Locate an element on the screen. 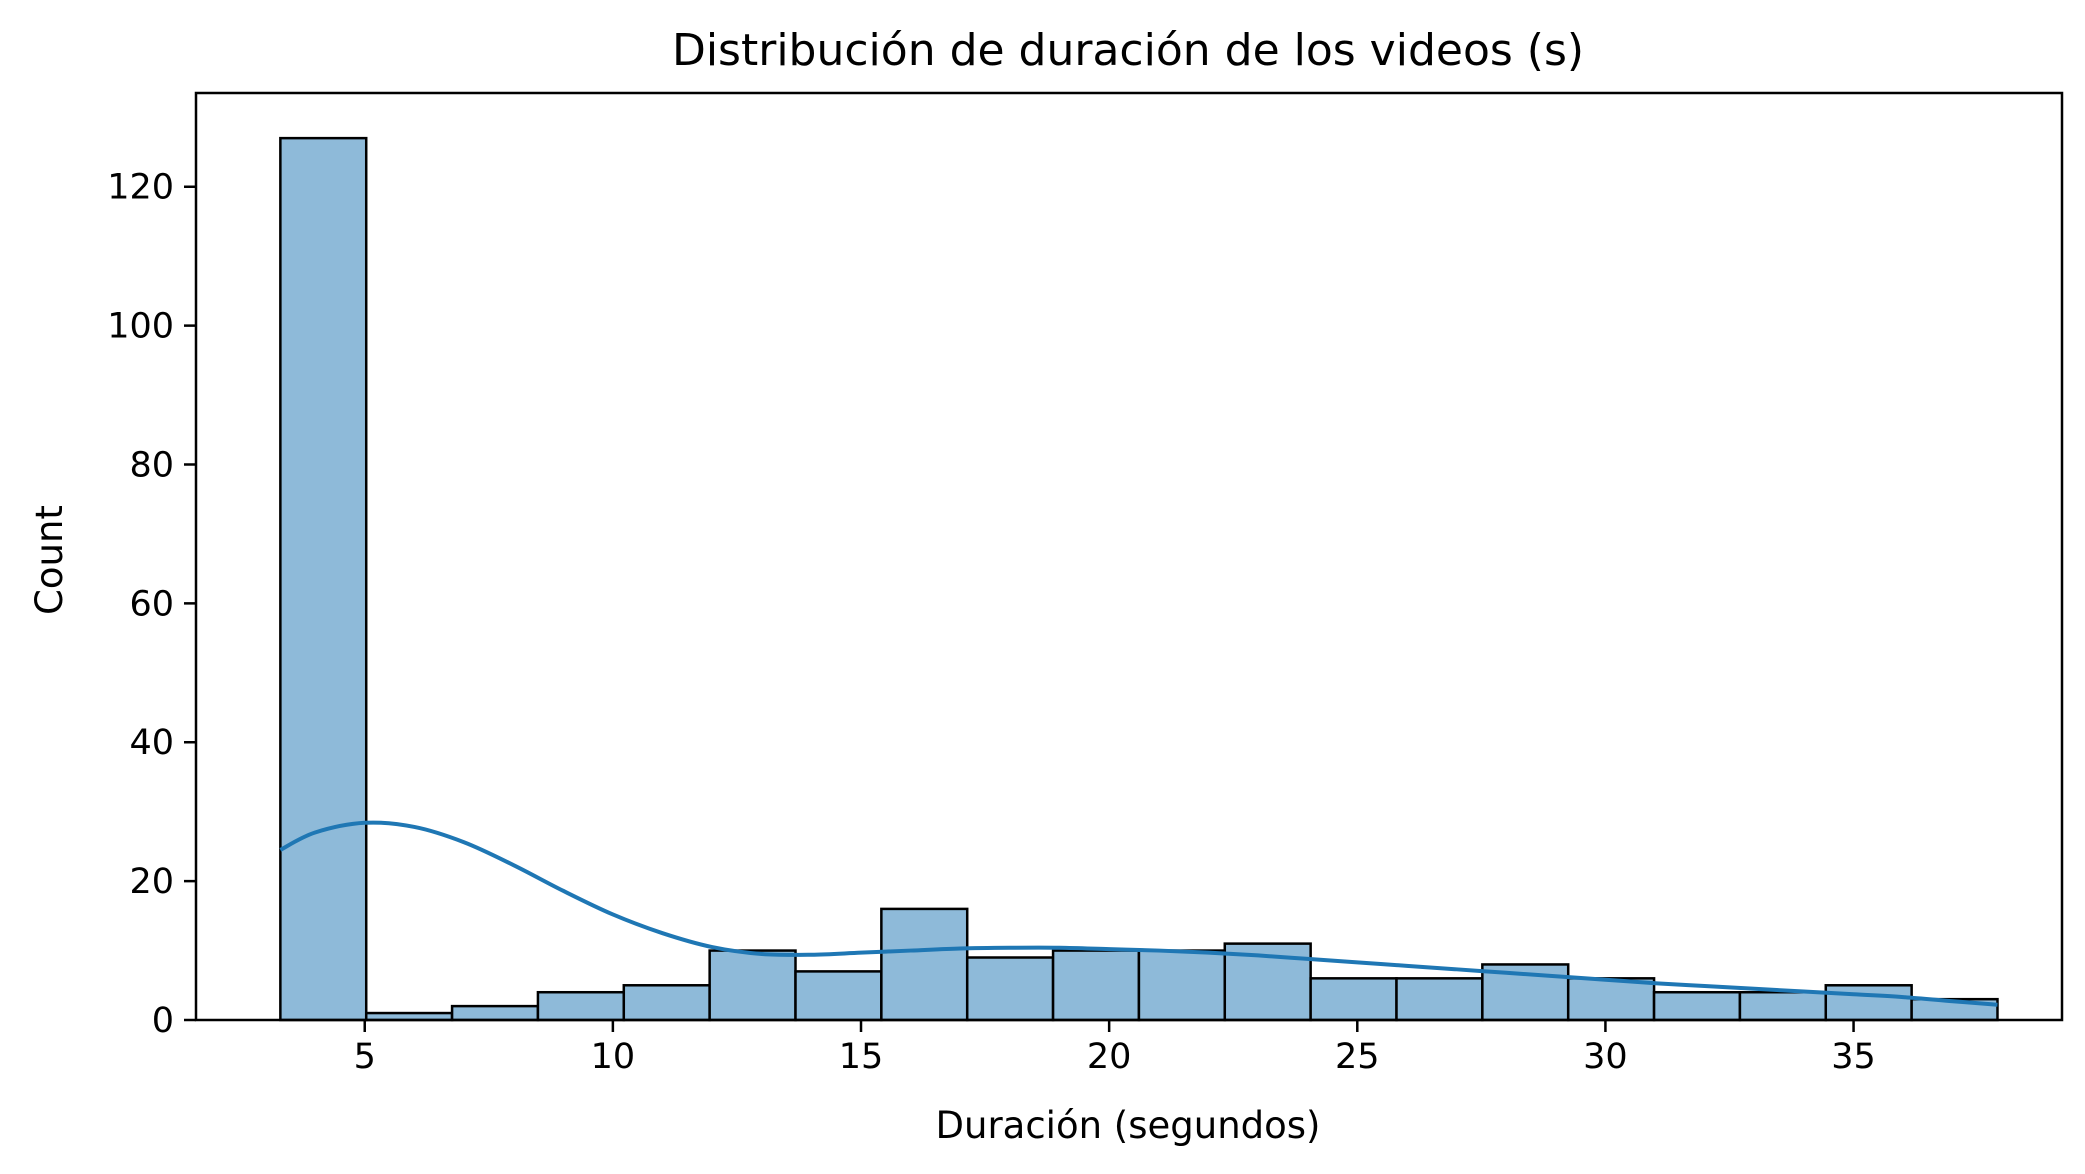 This screenshot has height=1174, width=2085. x-tick-label: 25 is located at coordinates (1357, 1057).